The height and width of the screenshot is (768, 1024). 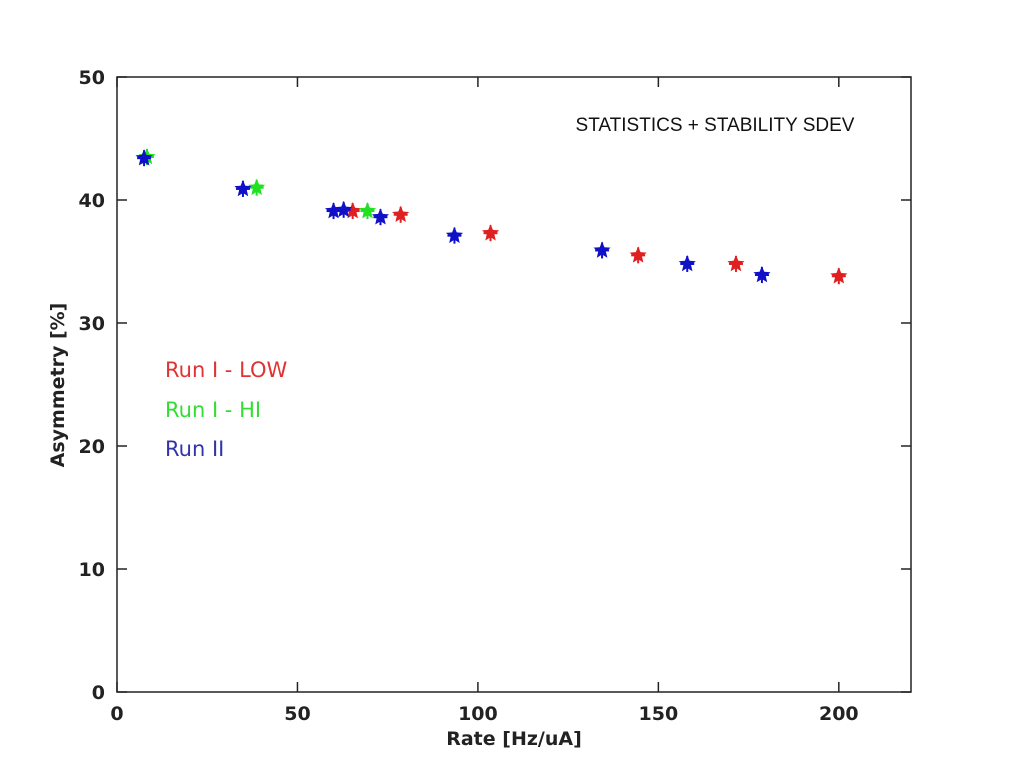 I want to click on y-tick-label: 10, so click(x=92, y=570).